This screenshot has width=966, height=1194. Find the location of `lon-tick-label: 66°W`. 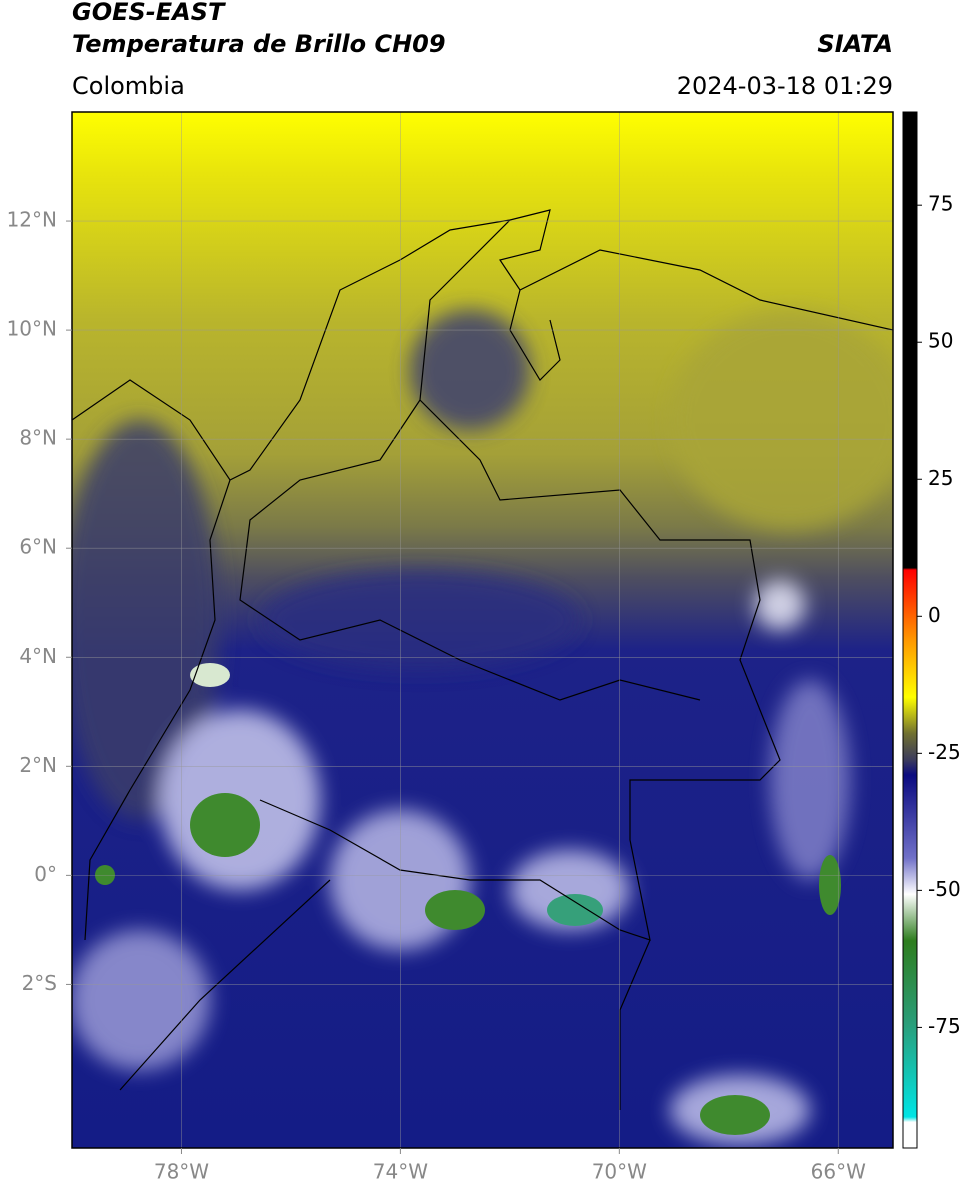

lon-tick-label: 66°W is located at coordinates (838, 1172).